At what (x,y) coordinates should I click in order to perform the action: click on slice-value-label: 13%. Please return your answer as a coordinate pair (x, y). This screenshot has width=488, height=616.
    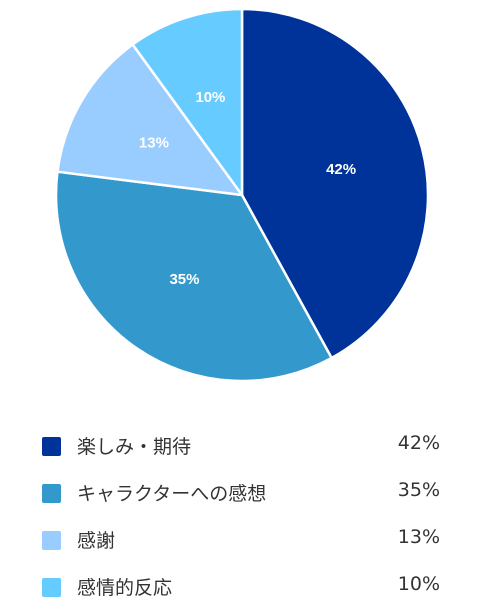
    Looking at the image, I should click on (154, 142).